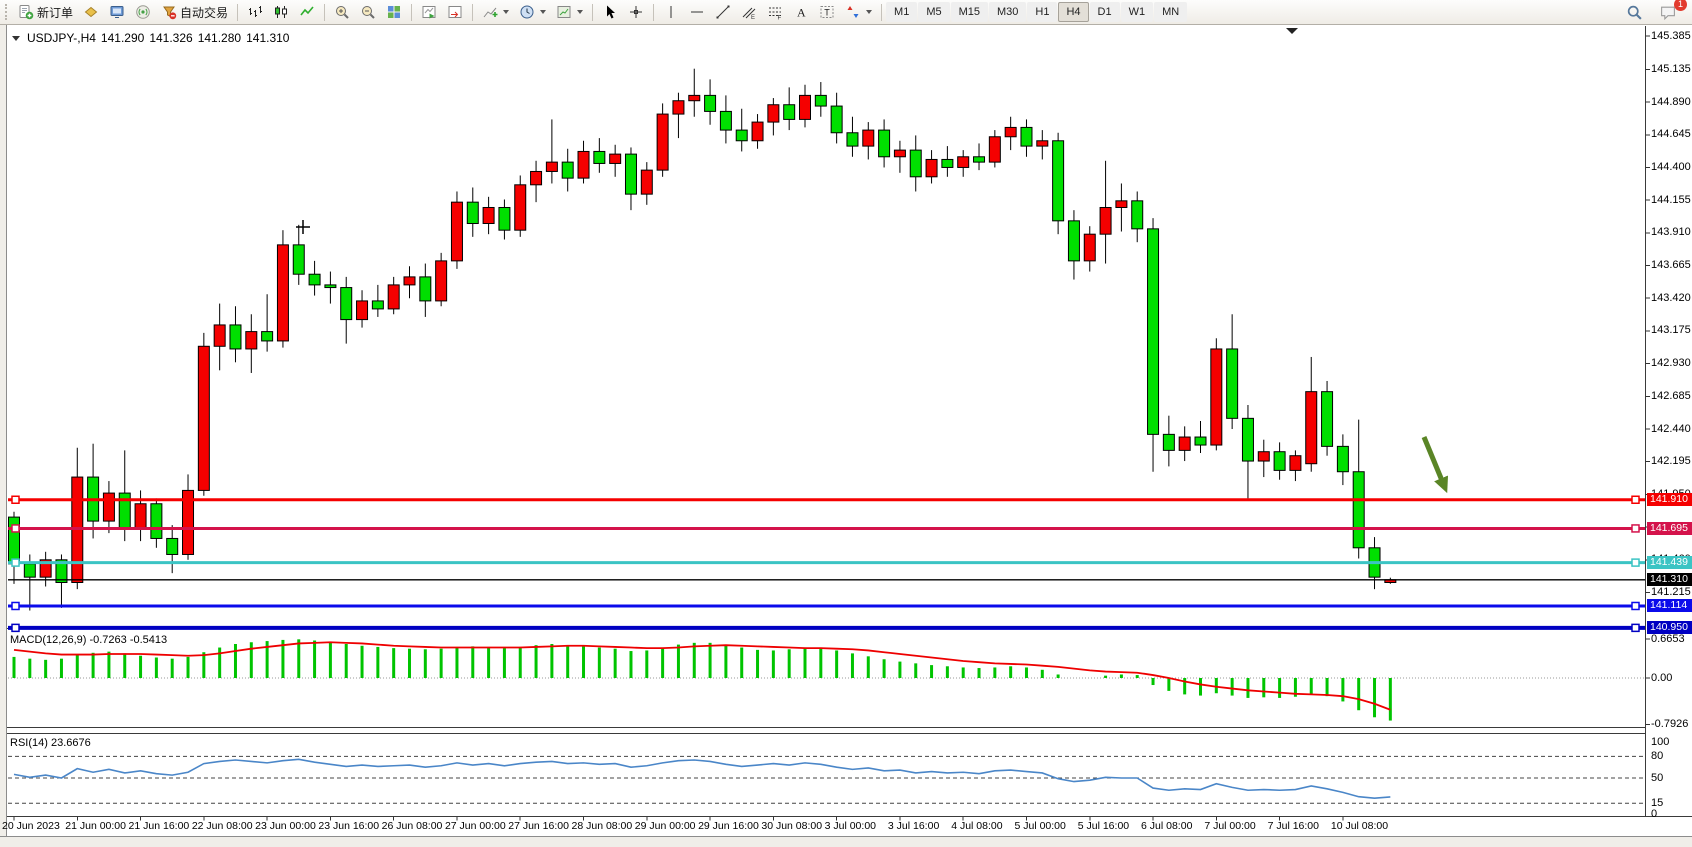 This screenshot has width=1692, height=847. What do you see at coordinates (495, 12) in the screenshot?
I see `indicators-button` at bounding box center [495, 12].